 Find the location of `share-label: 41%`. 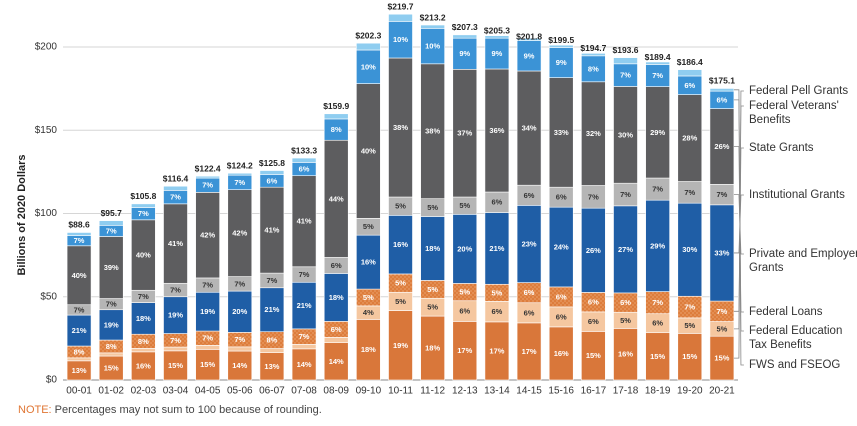

share-label: 41% is located at coordinates (271, 230).